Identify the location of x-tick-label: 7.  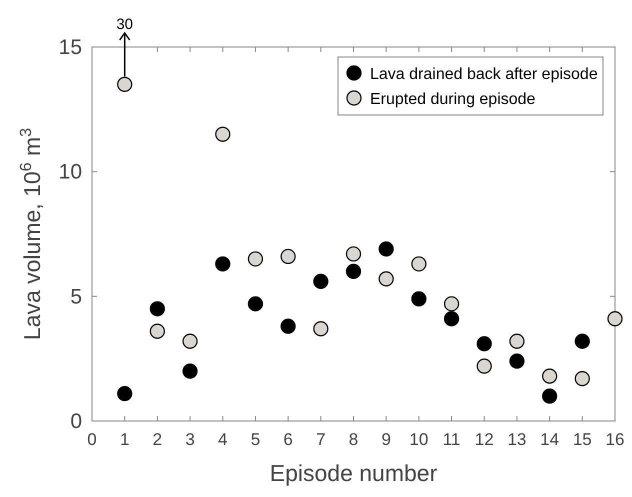
(321, 439).